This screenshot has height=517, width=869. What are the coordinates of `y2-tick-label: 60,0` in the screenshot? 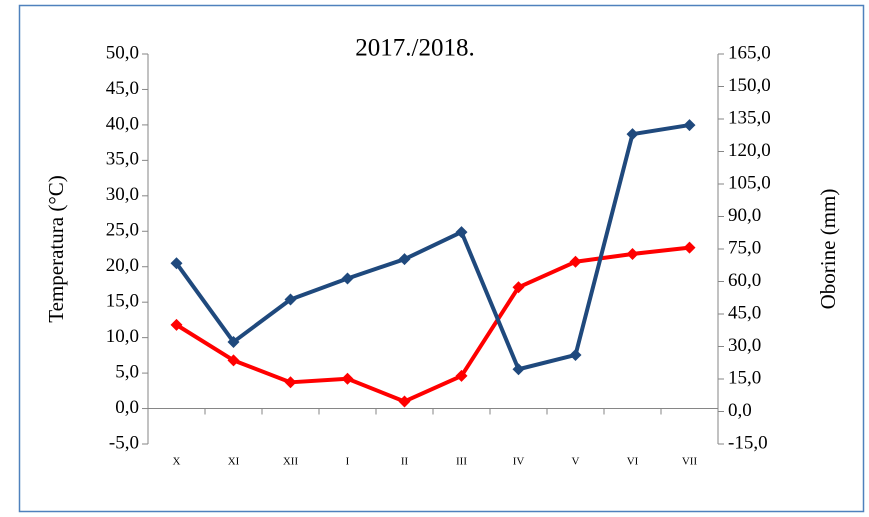 It's located at (744, 280).